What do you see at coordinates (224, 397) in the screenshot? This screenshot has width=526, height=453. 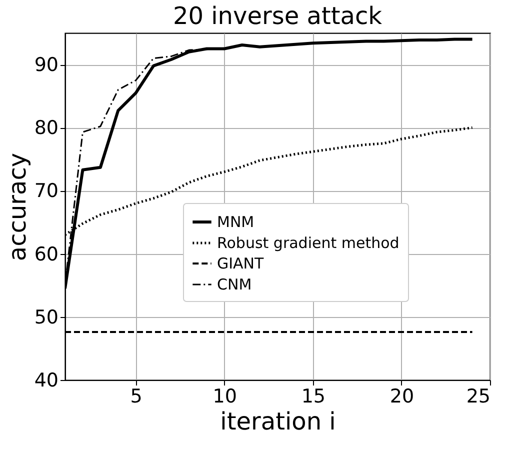 I see `x-tick-label: 10` at bounding box center [224, 397].